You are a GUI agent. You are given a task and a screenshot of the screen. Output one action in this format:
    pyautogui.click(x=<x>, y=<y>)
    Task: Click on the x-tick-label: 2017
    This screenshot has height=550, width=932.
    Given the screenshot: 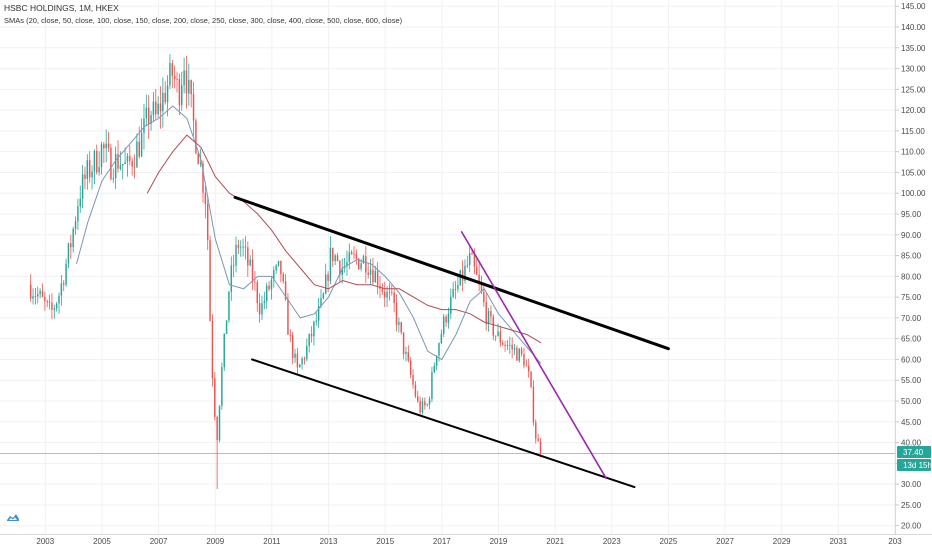 What is the action you would take?
    pyautogui.click(x=442, y=541)
    